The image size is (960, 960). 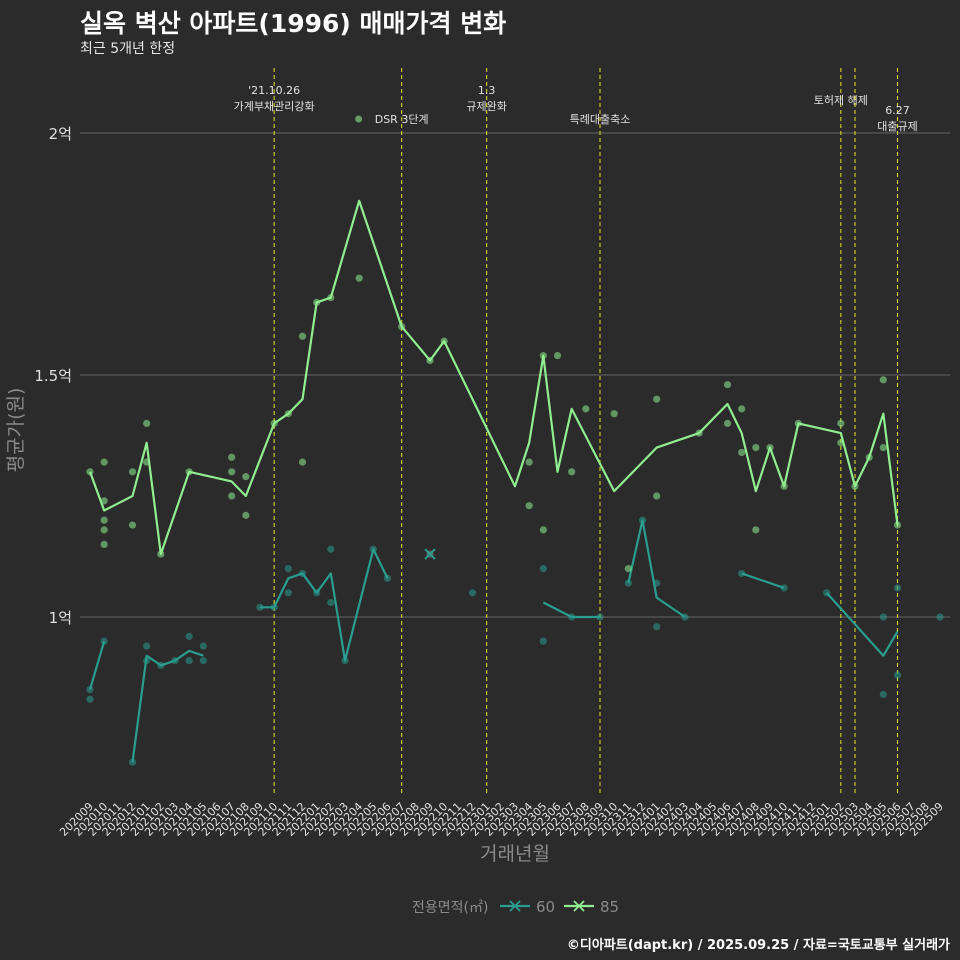 I want to click on legend-label-85: 85, so click(x=609, y=907).